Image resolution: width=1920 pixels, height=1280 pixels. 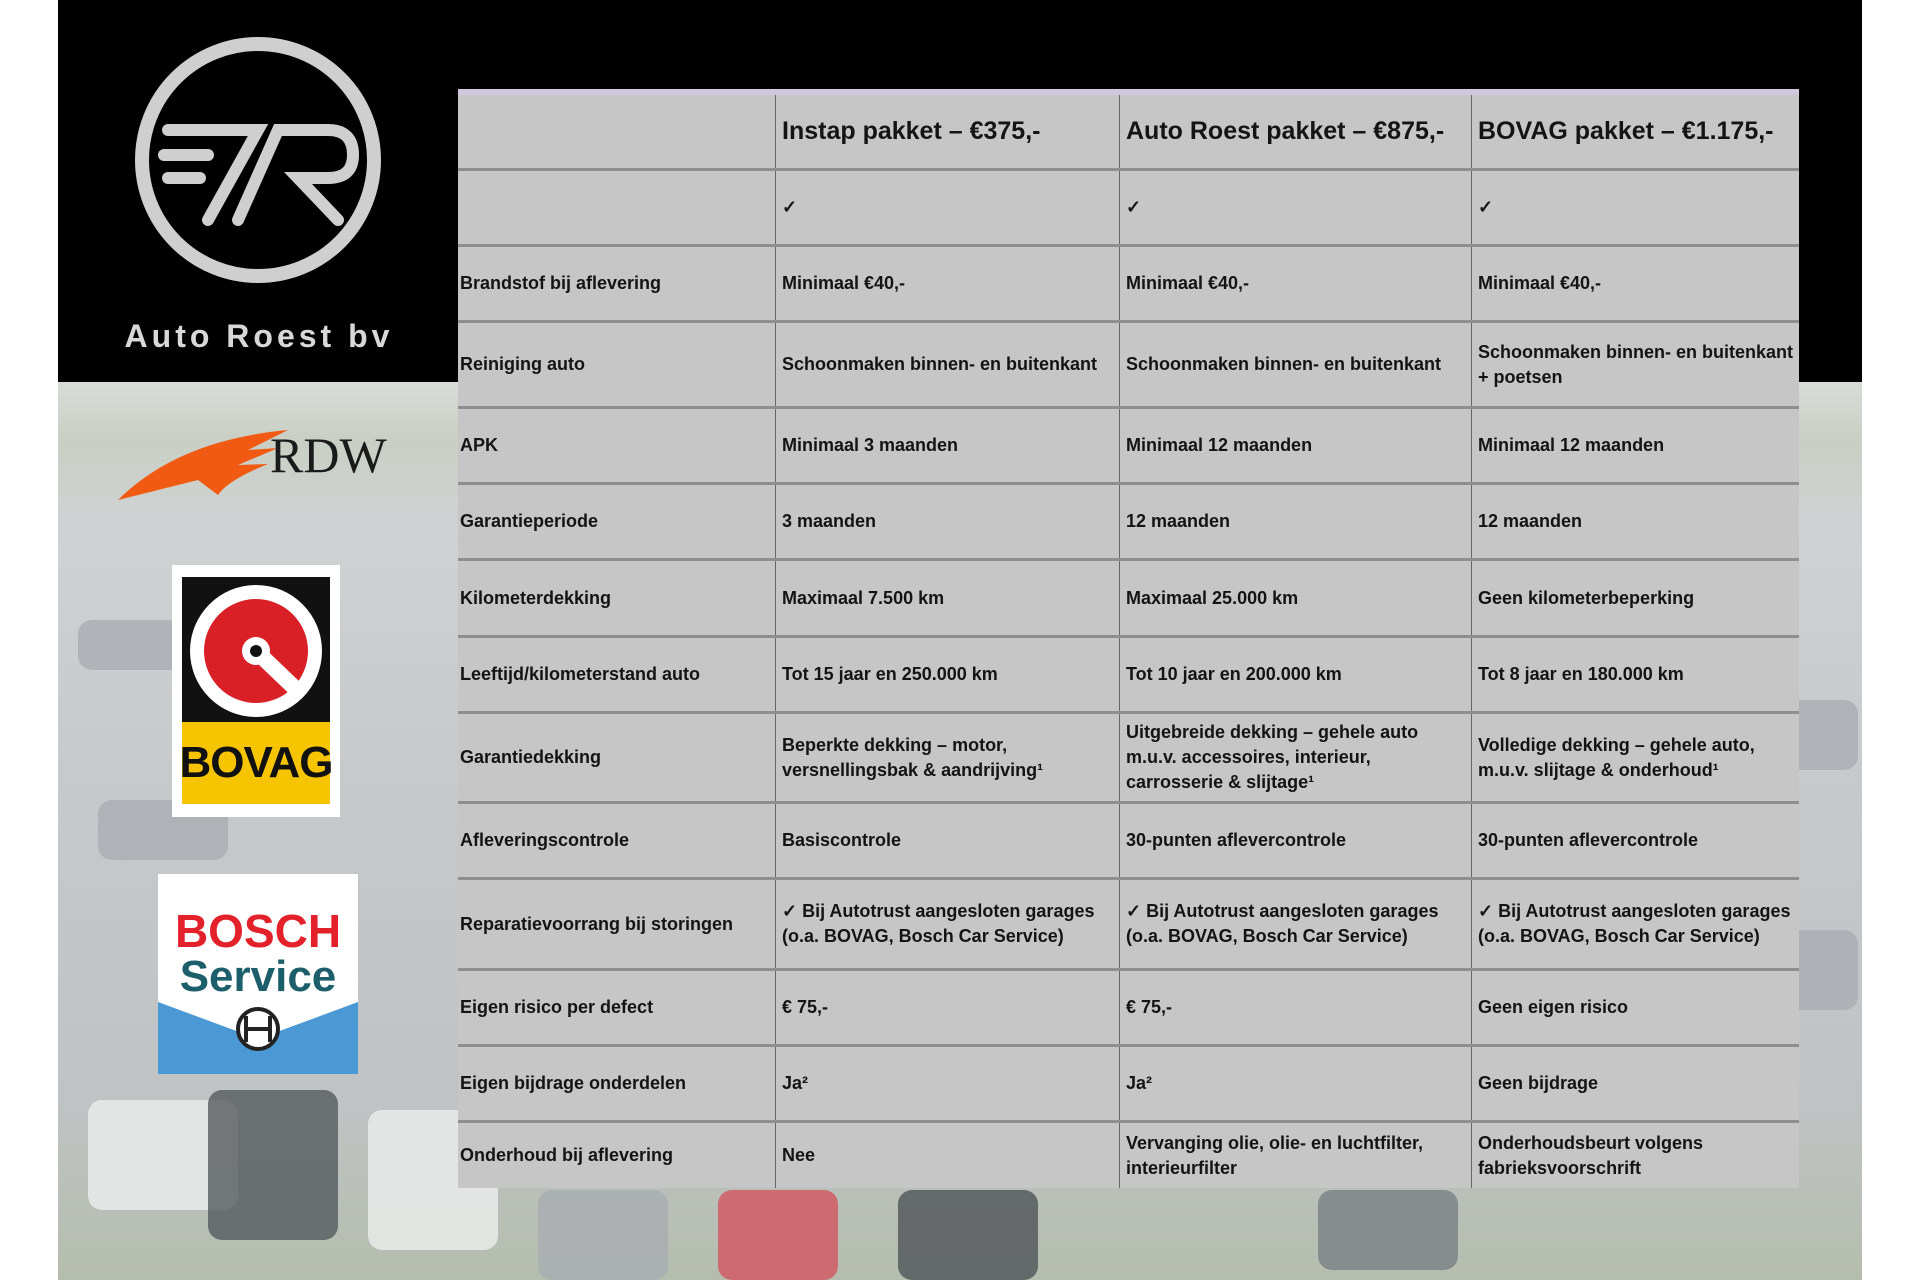 I want to click on column-header, so click(x=617, y=131).